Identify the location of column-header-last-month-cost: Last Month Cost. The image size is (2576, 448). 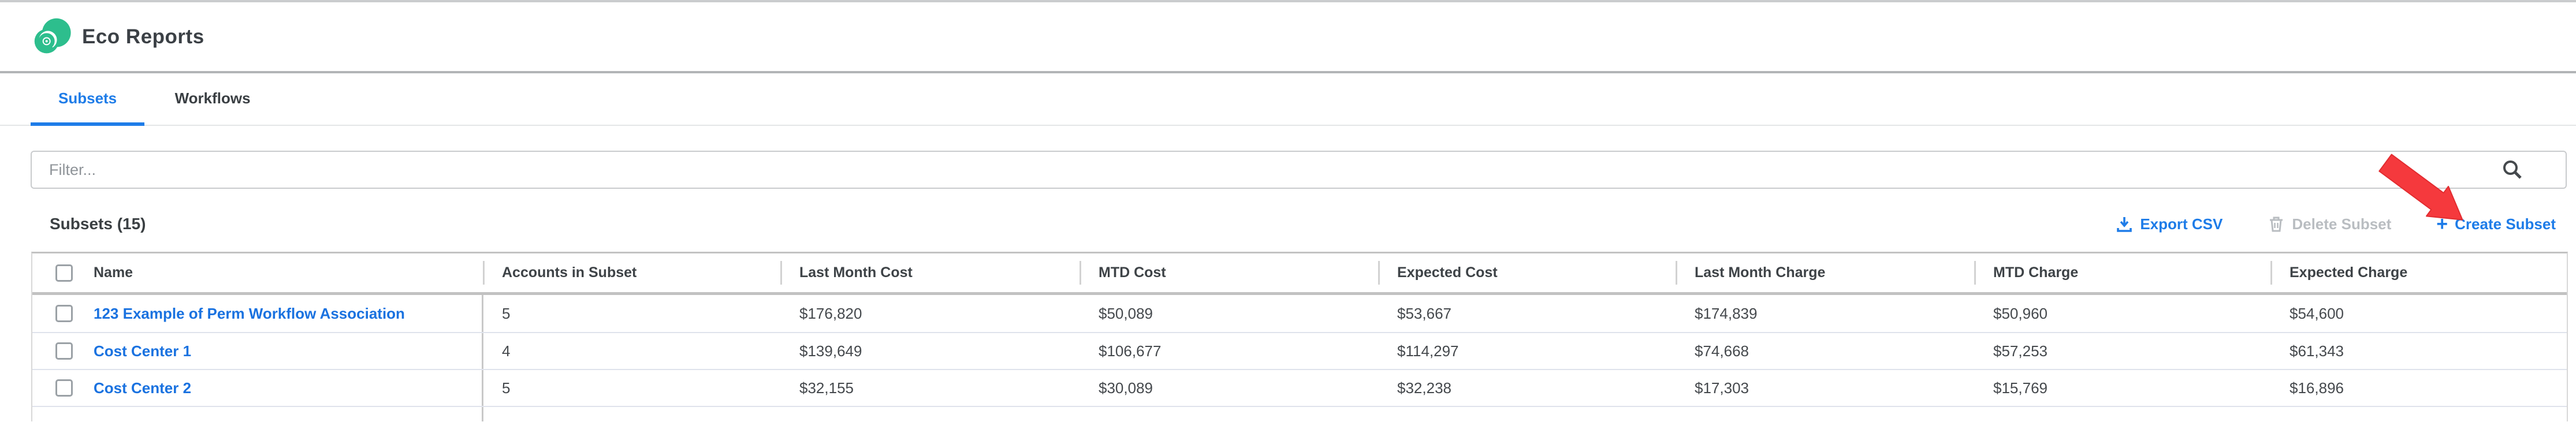
(930, 272).